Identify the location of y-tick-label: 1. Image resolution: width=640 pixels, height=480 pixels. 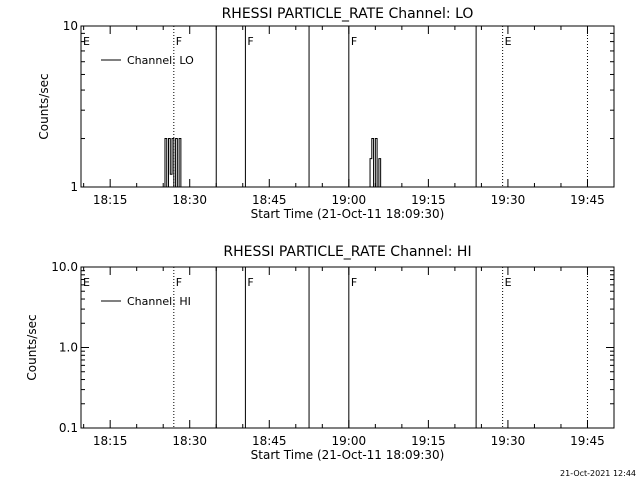
(74, 187).